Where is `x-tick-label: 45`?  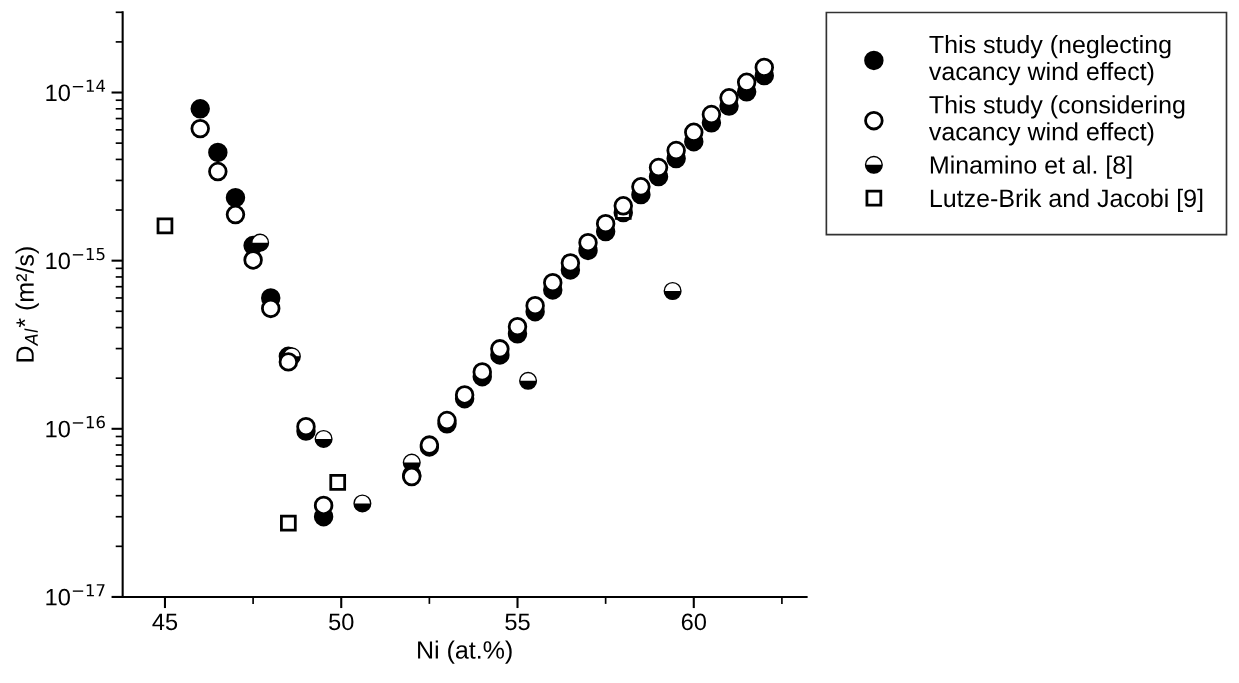
x-tick-label: 45 is located at coordinates (165, 622).